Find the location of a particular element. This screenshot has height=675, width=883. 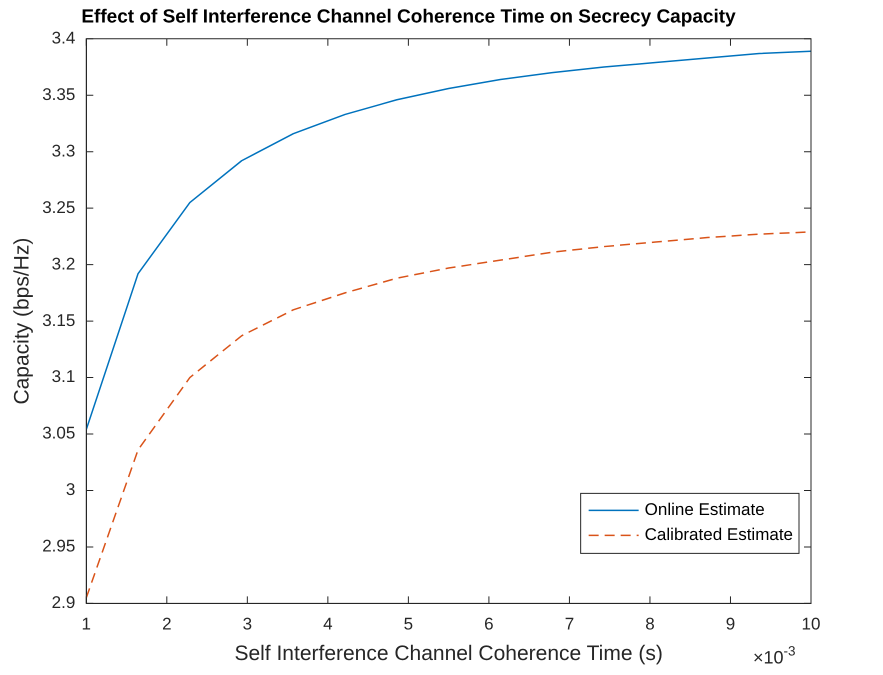

x-tick-label: 7 is located at coordinates (569, 624).